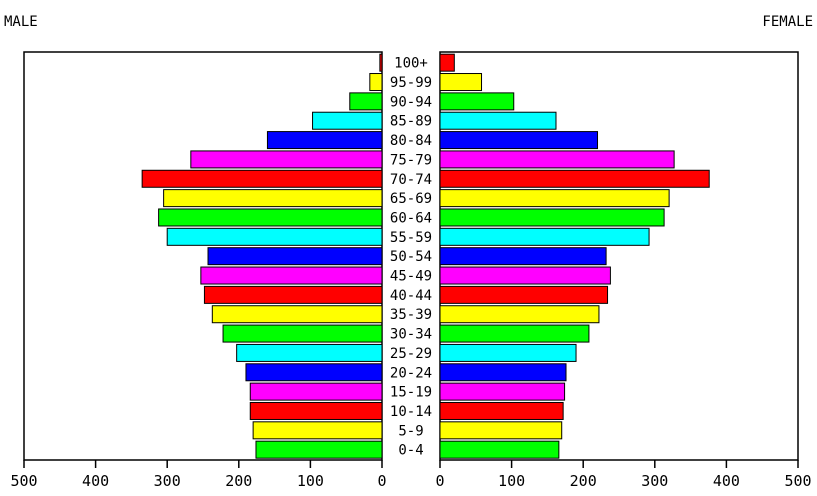 Image resolution: width=817 pixels, height=496 pixels. I want to click on male-bar-100+, so click(381, 62).